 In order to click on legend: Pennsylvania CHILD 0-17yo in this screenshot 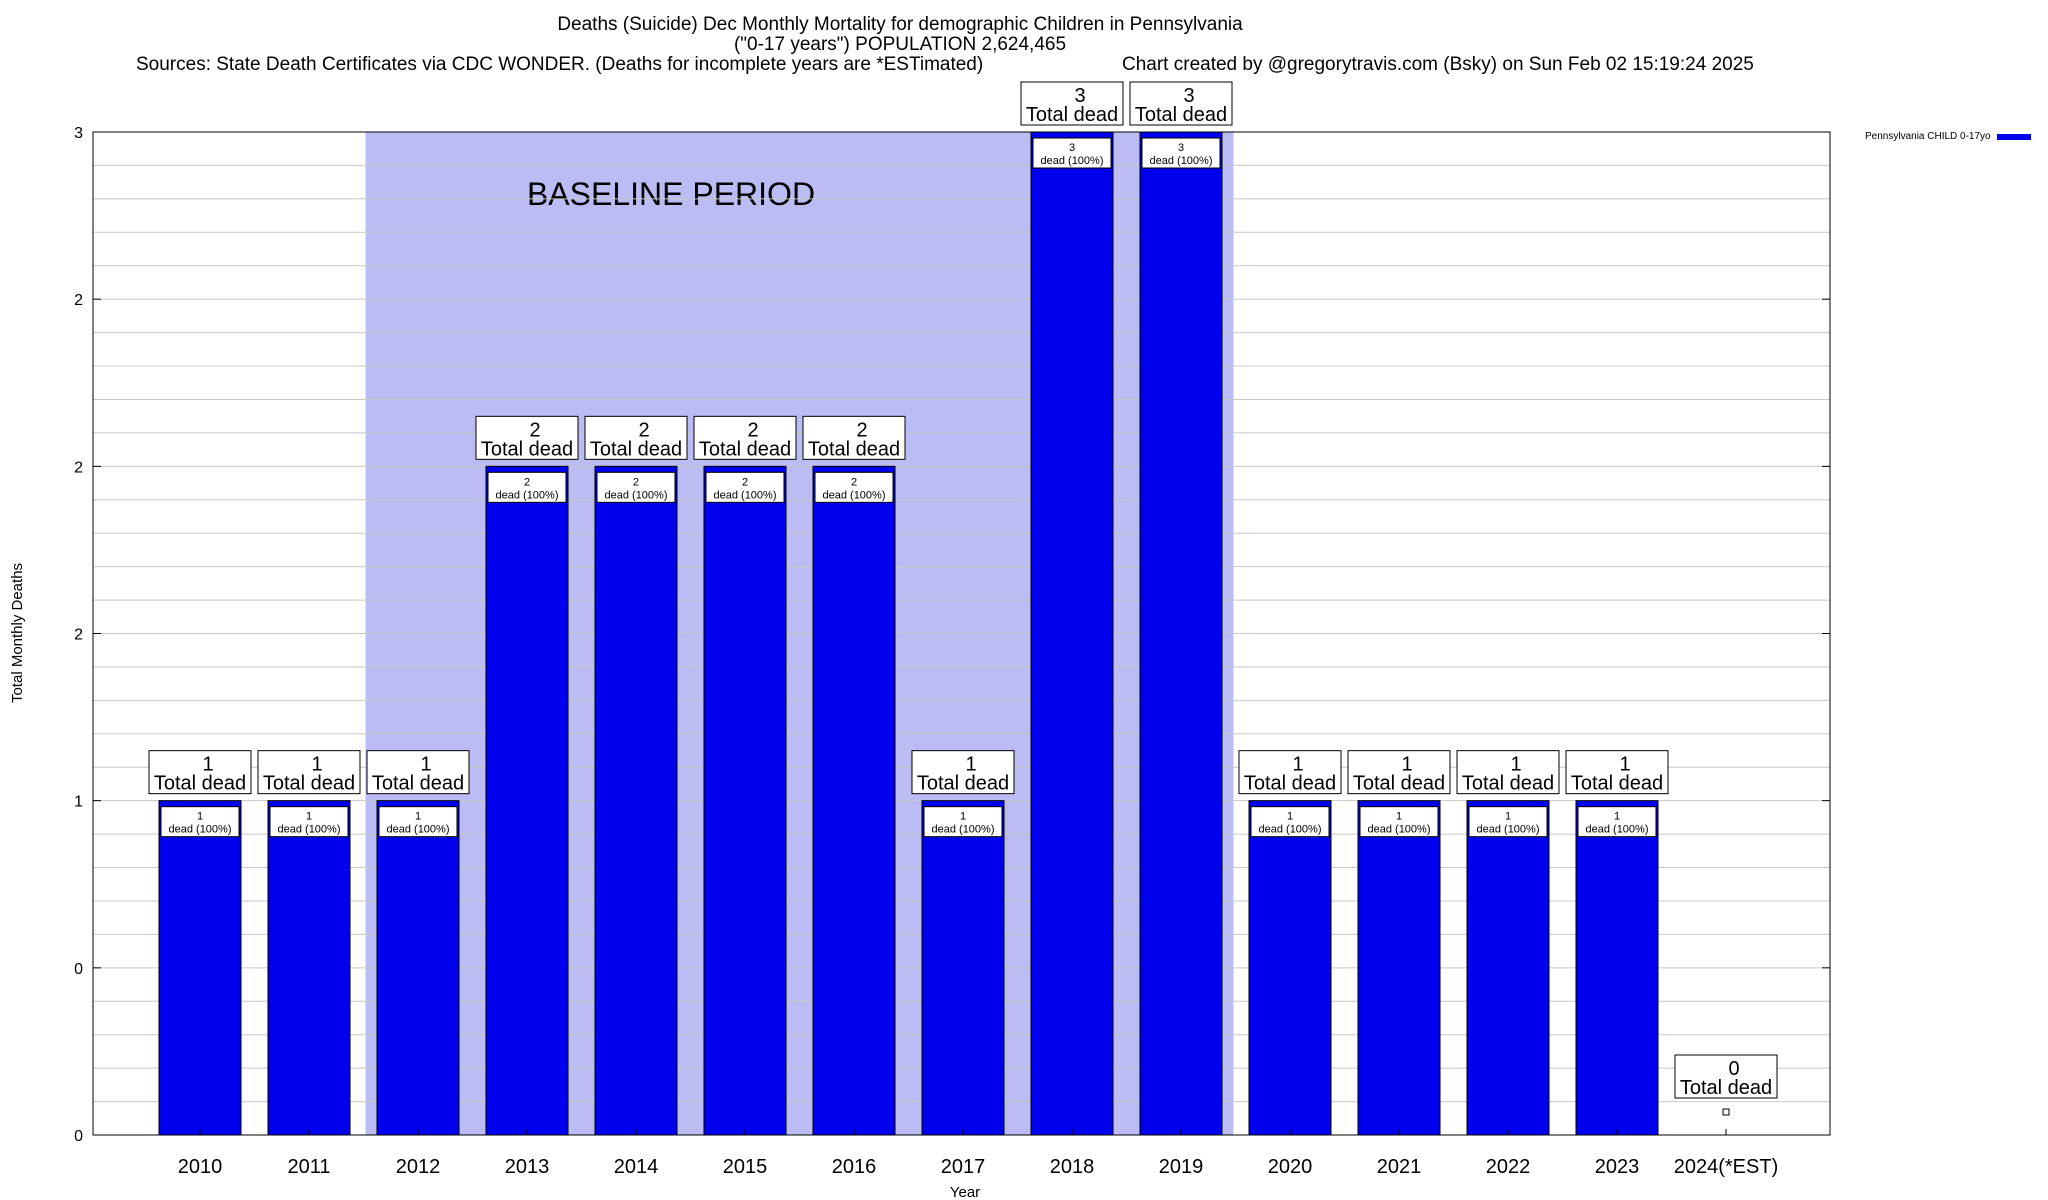, I will do `click(1948, 136)`.